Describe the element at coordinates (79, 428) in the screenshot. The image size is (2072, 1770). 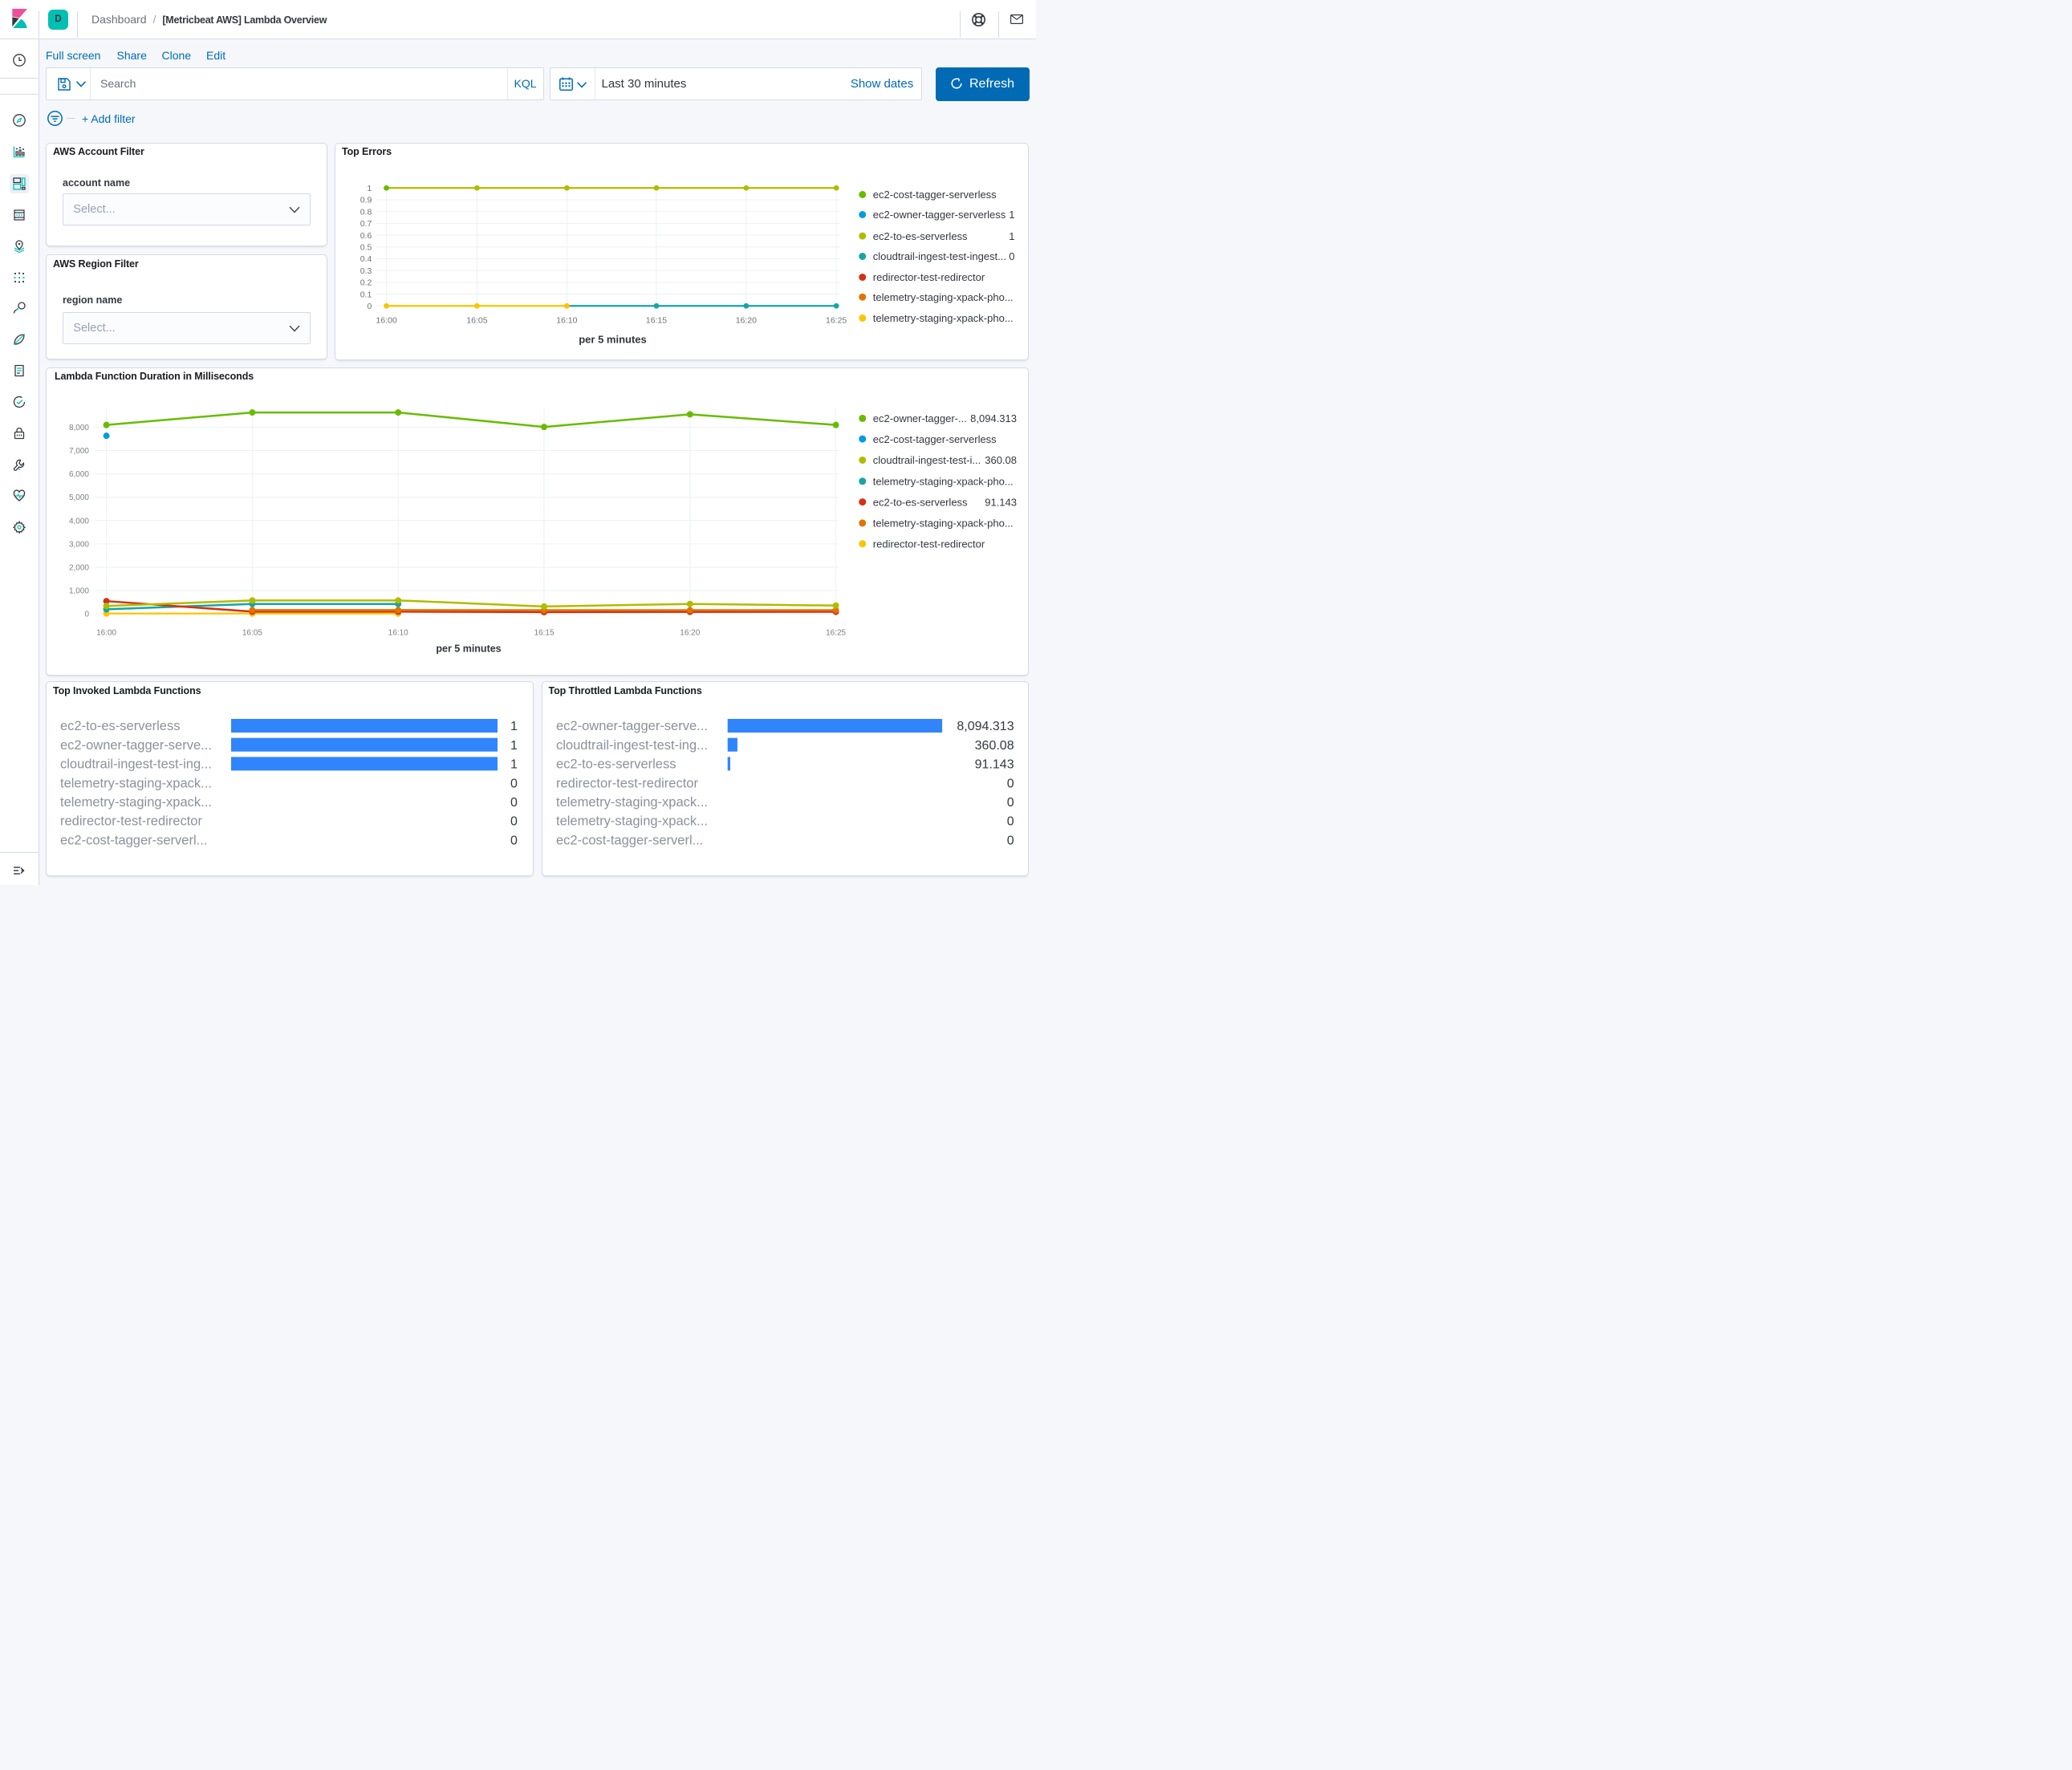
I see `svg-text: 8,000` at that location.